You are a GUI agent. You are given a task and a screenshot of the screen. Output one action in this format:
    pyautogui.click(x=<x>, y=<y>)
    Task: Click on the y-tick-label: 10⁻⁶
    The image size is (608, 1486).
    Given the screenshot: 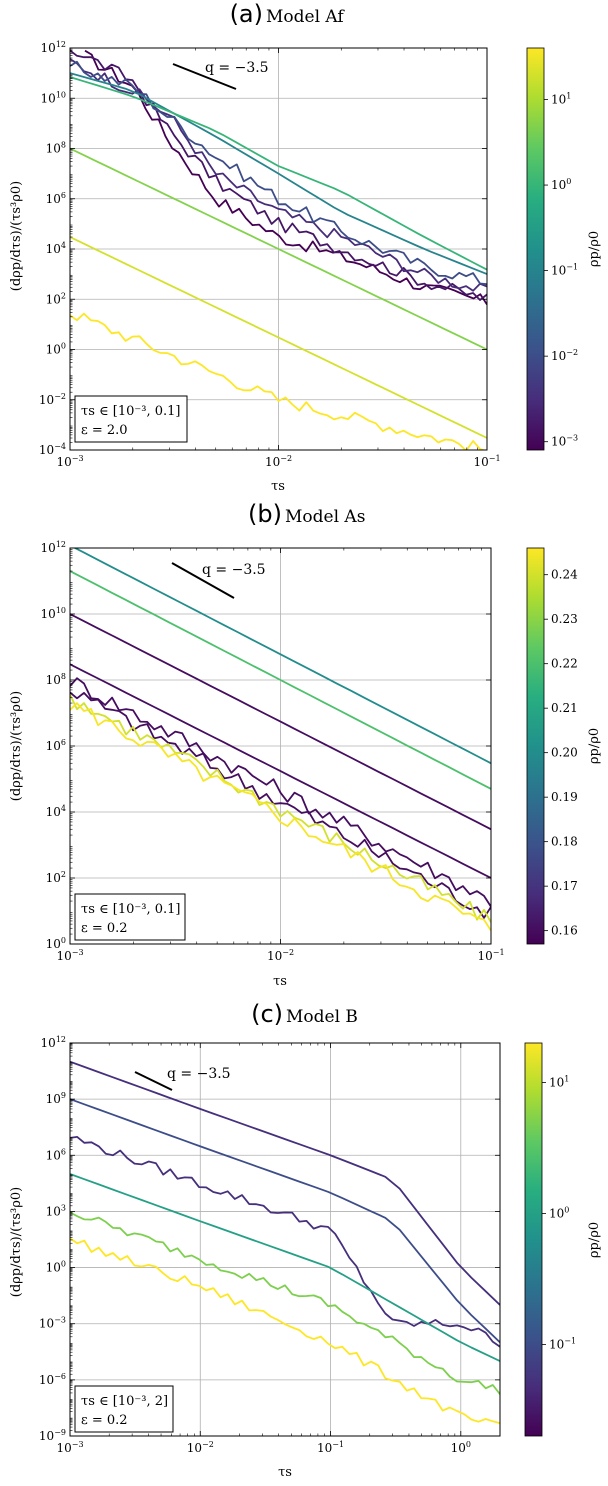 What is the action you would take?
    pyautogui.click(x=52, y=1379)
    